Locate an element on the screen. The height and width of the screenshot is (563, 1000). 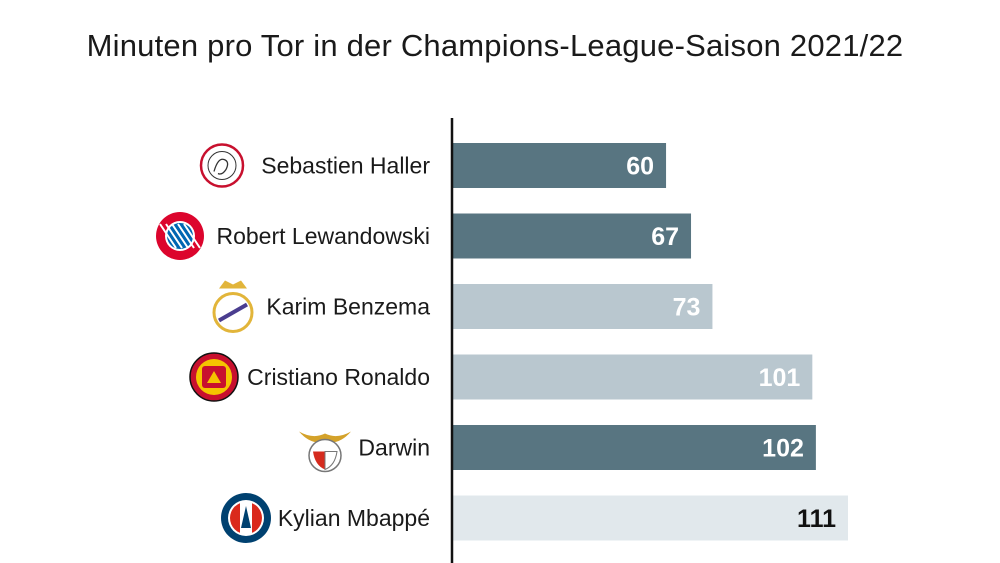
manchester-united-logo-icon is located at coordinates (214, 377).